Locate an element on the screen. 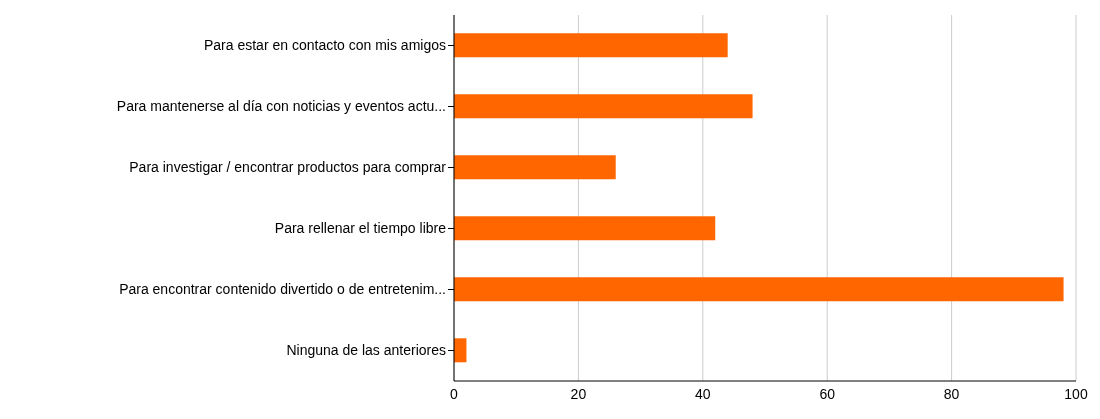 The width and height of the screenshot is (1100, 419). x-tick-label: 80 is located at coordinates (951, 393).